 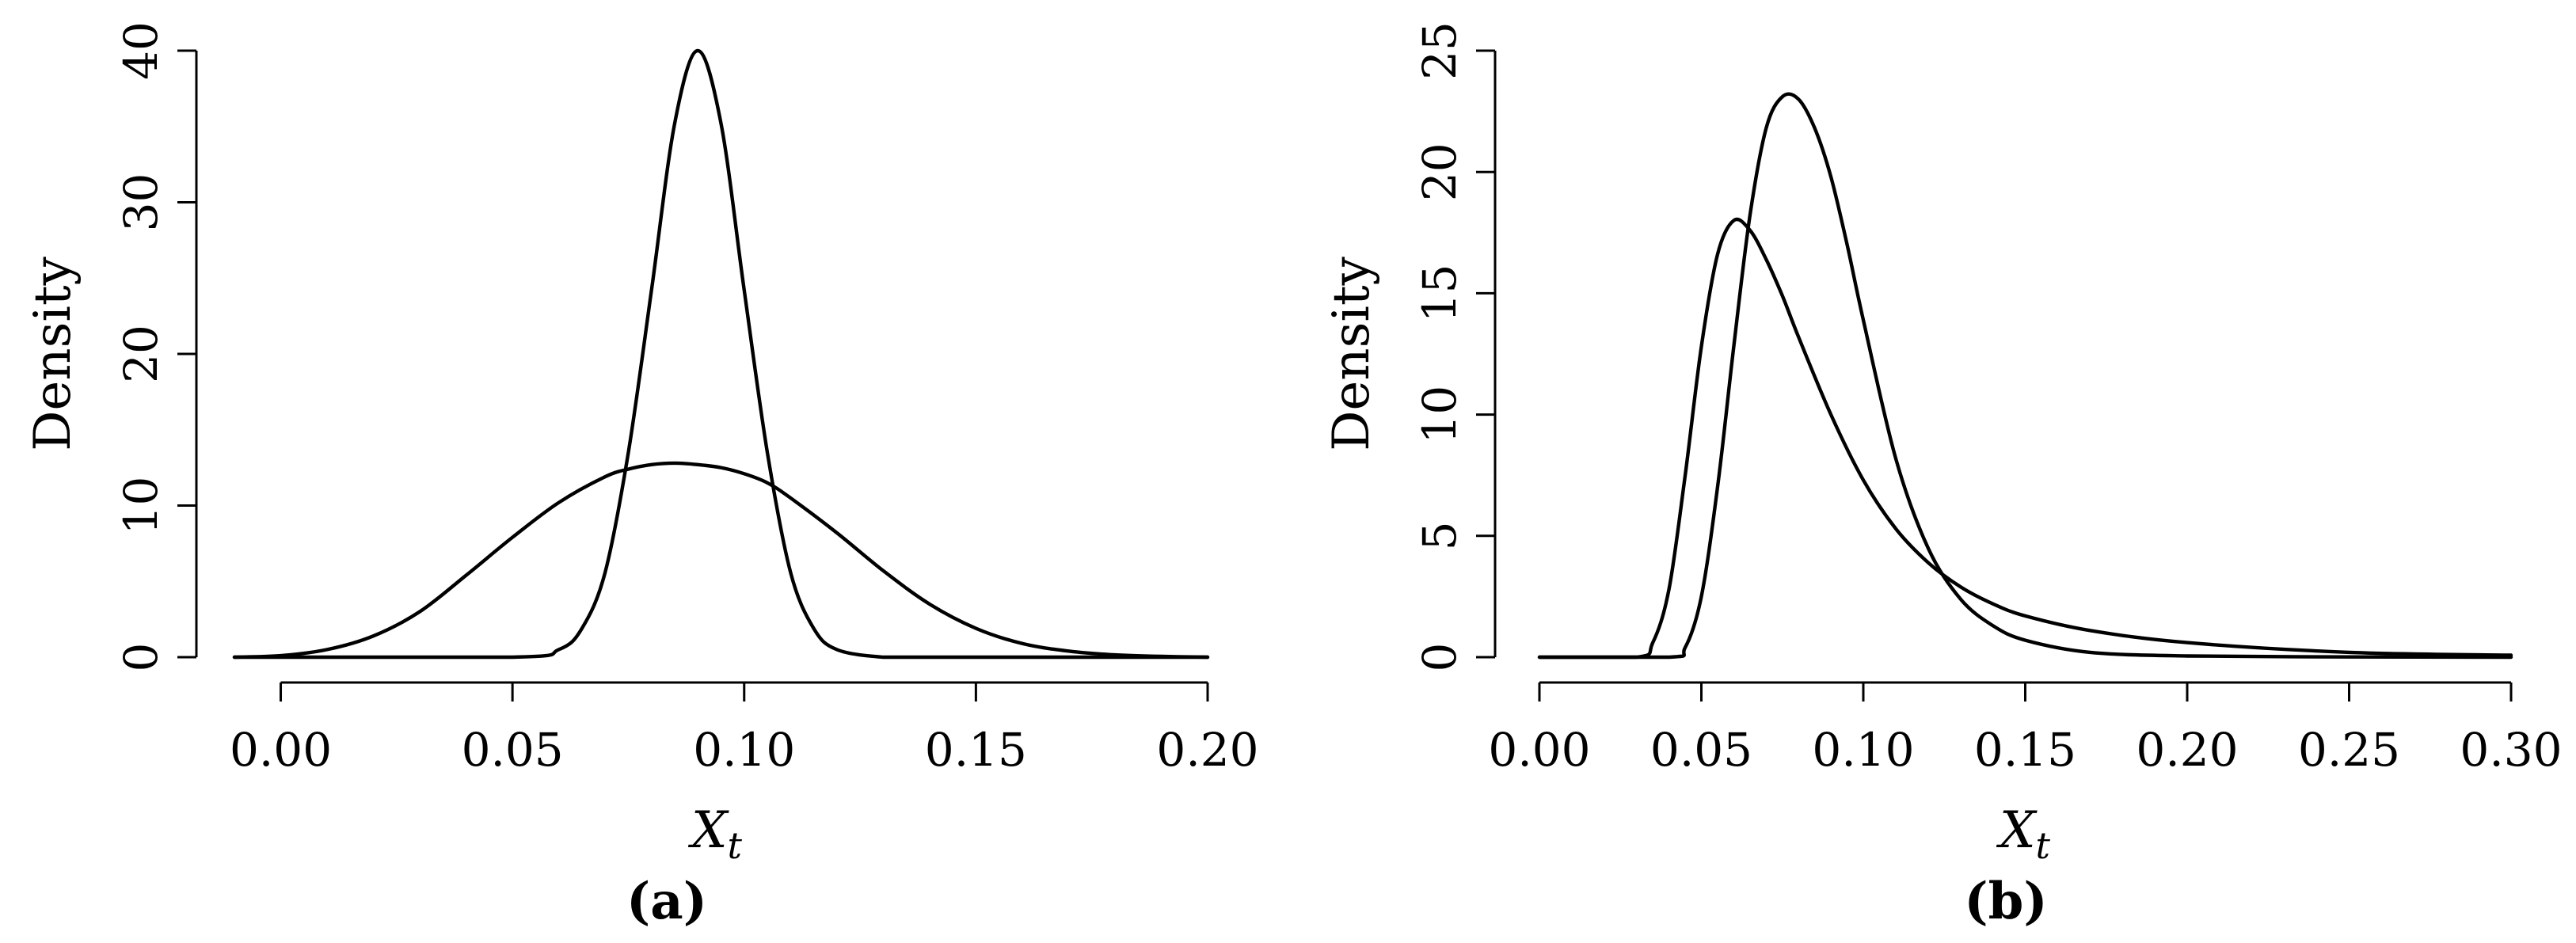 What do you see at coordinates (976, 750) in the screenshot?
I see `chart-1-x-tick-label: 0.15` at bounding box center [976, 750].